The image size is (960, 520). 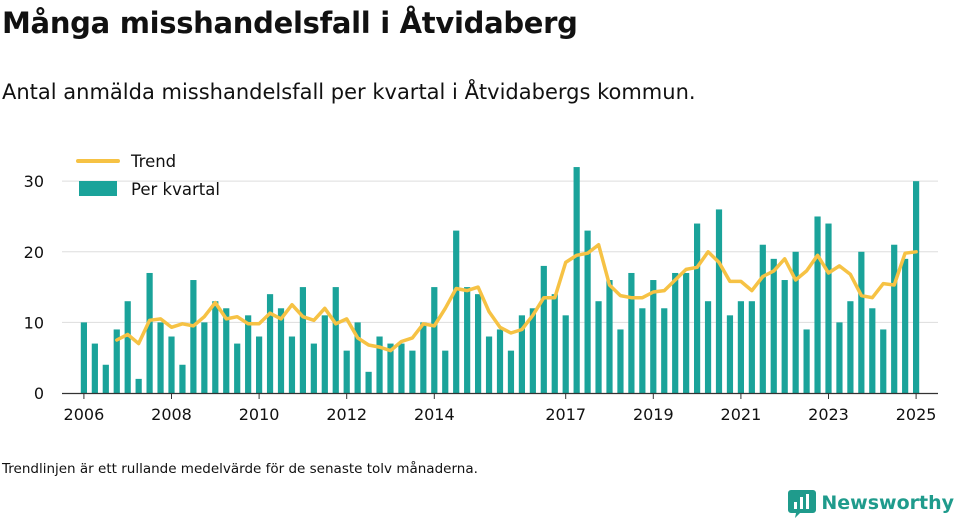 I want to click on legend-trend-label: Trend, so click(x=153, y=161).